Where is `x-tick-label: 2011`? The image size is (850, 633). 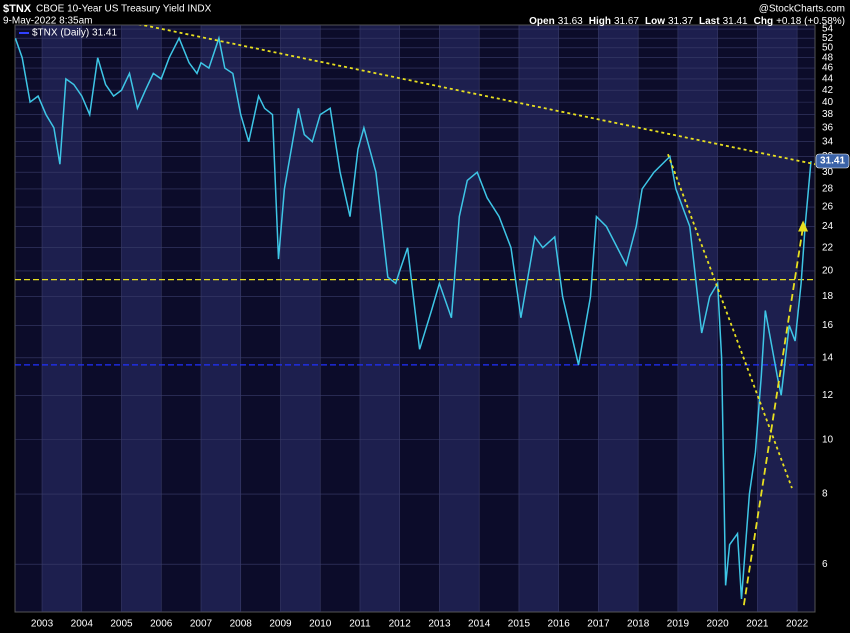 x-tick-label: 2011 is located at coordinates (360, 624).